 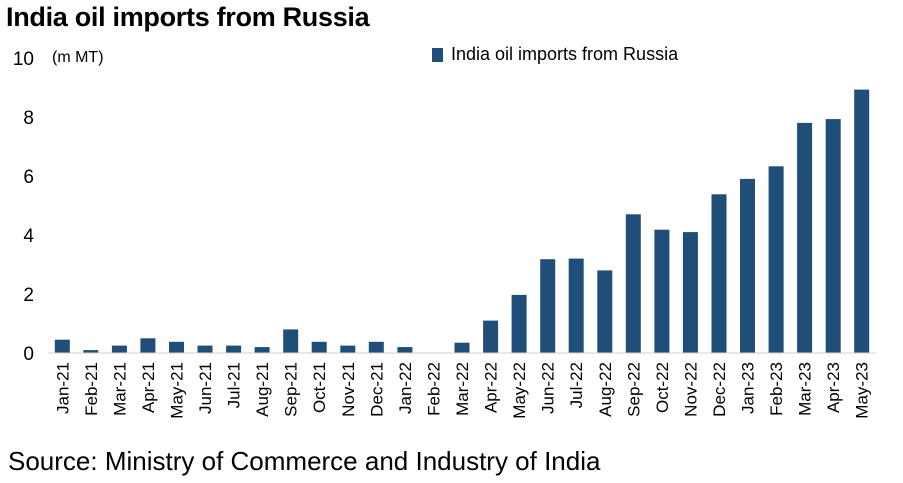 I want to click on x-tick-label: Oct-22, so click(x=662, y=387).